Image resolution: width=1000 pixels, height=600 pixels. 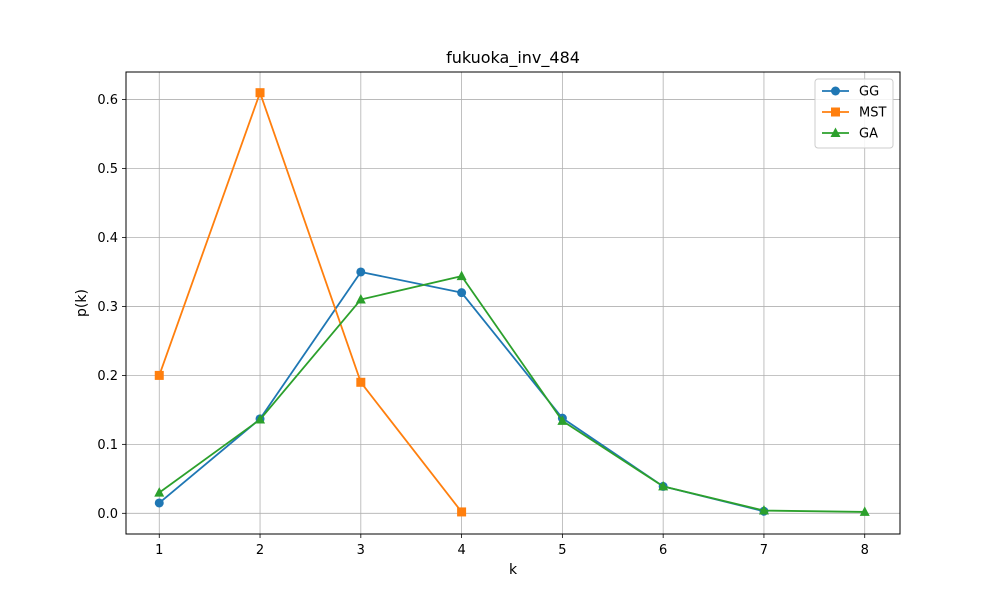 What do you see at coordinates (107, 238) in the screenshot?
I see `y-tick-label: 0.4` at bounding box center [107, 238].